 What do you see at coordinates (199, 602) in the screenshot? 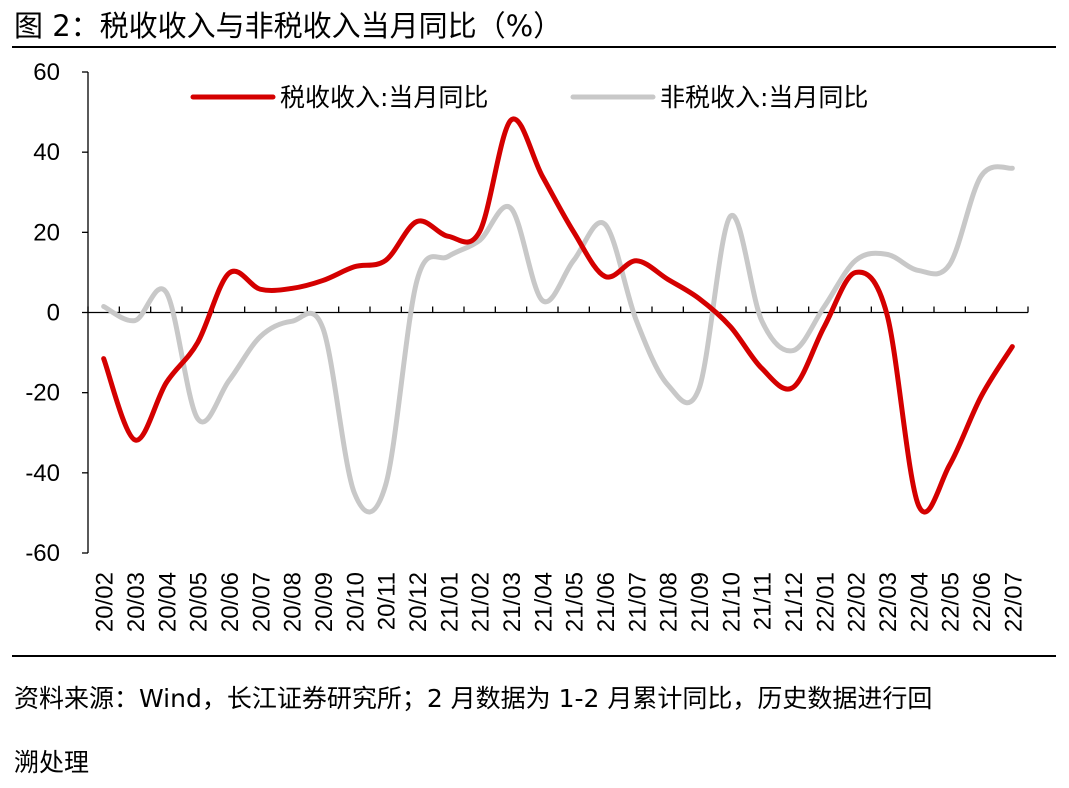
I see `x-tick-label: 20/05` at bounding box center [199, 602].